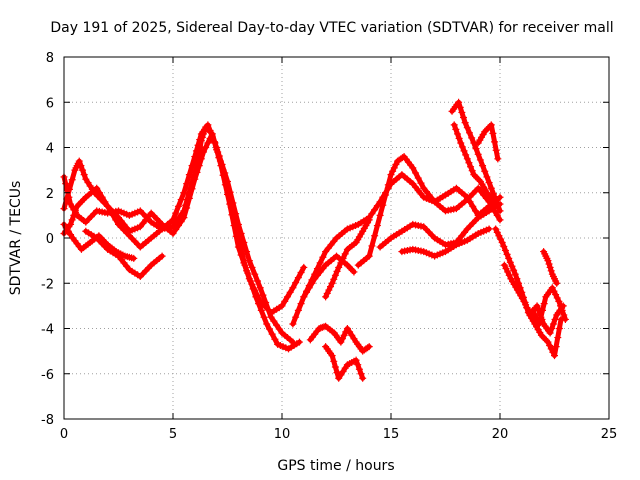 The height and width of the screenshot is (480, 640). I want to click on x-tick-label: 15, so click(391, 434).